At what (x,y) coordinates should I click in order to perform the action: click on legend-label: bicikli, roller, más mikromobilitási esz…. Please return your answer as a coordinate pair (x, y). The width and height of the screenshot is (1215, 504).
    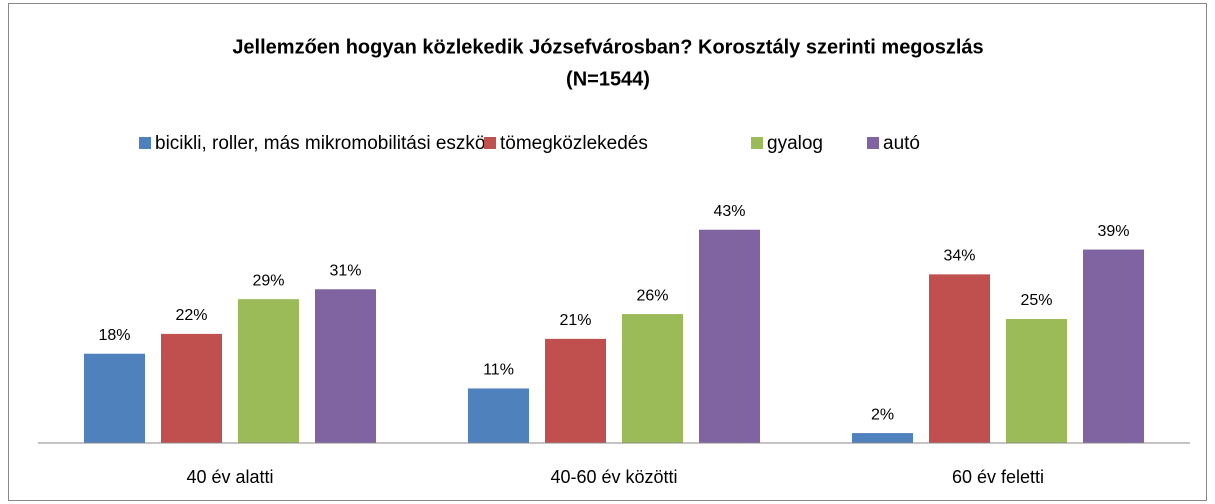
    Looking at the image, I should click on (325, 143).